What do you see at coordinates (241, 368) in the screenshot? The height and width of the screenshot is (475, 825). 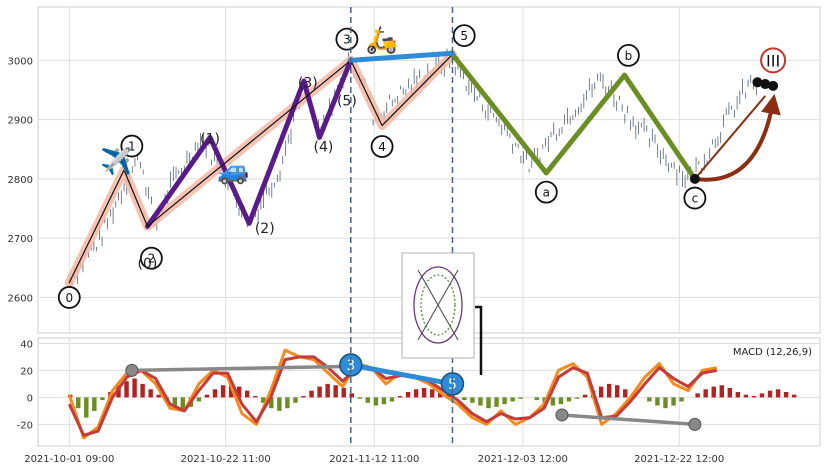 I see `divergence-line` at bounding box center [241, 368].